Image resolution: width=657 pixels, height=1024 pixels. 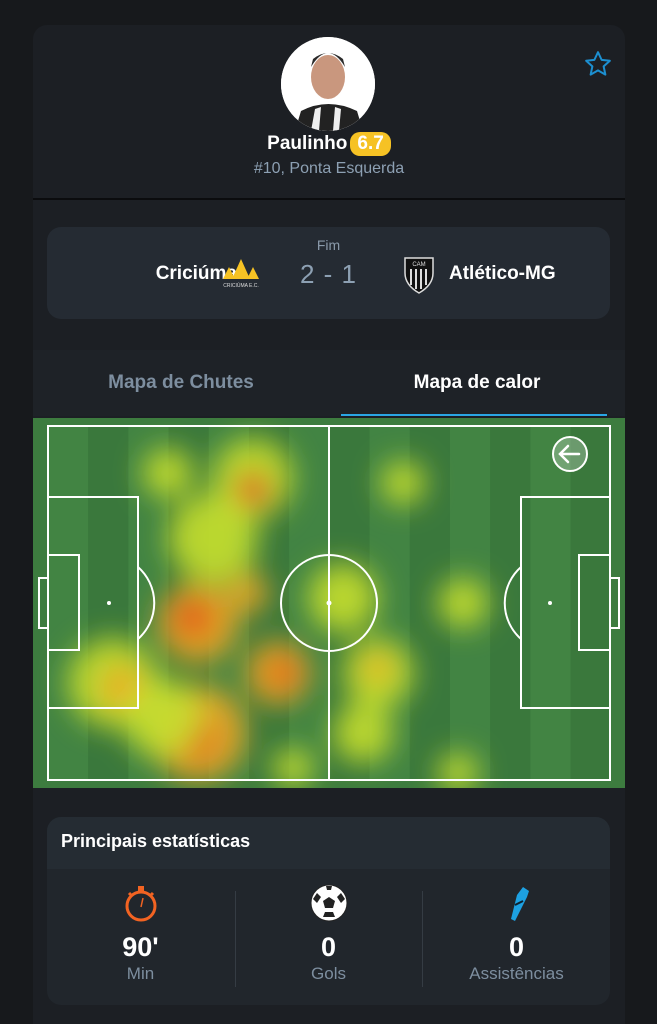 What do you see at coordinates (502, 273) in the screenshot?
I see `away-team-name: Atlético-MG` at bounding box center [502, 273].